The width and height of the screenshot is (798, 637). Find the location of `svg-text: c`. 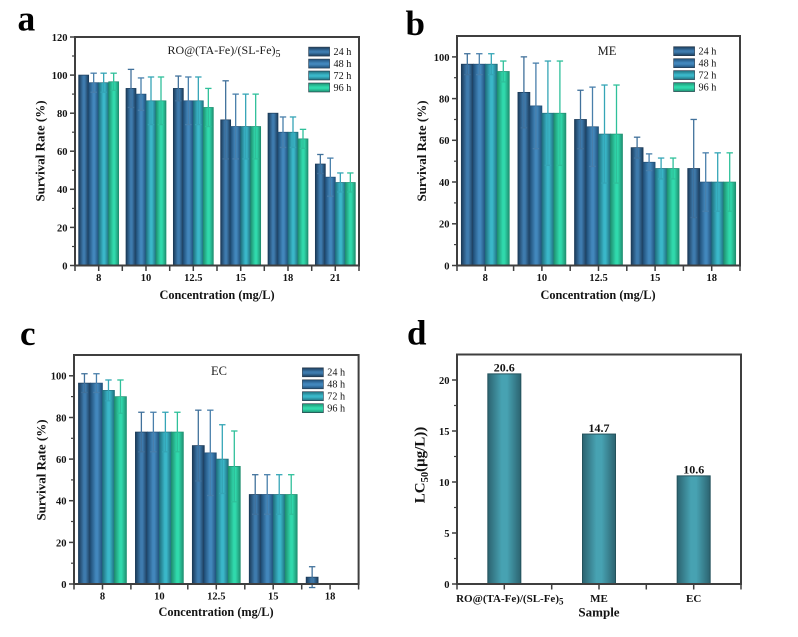

svg-text: c is located at coordinates (28, 333).